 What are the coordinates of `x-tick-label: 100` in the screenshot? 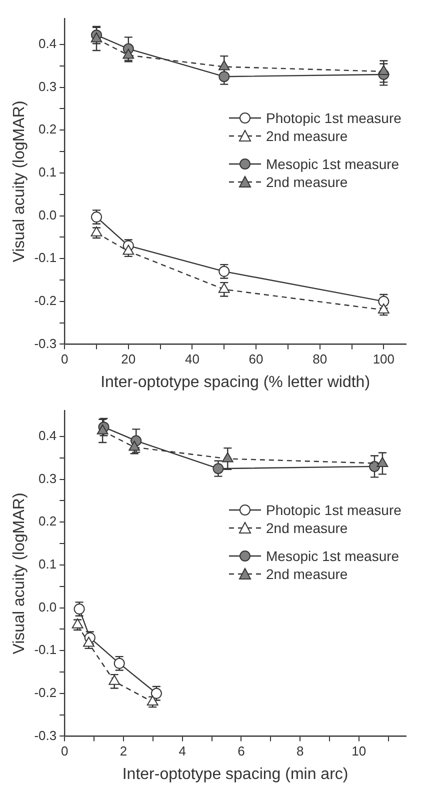 It's located at (383, 359).